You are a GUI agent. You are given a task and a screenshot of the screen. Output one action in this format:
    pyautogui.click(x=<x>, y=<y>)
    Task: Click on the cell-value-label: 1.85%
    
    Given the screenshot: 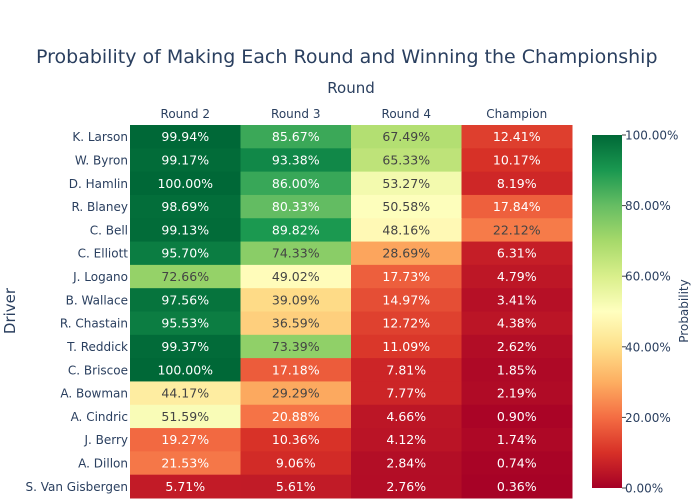 What is the action you would take?
    pyautogui.click(x=517, y=369)
    